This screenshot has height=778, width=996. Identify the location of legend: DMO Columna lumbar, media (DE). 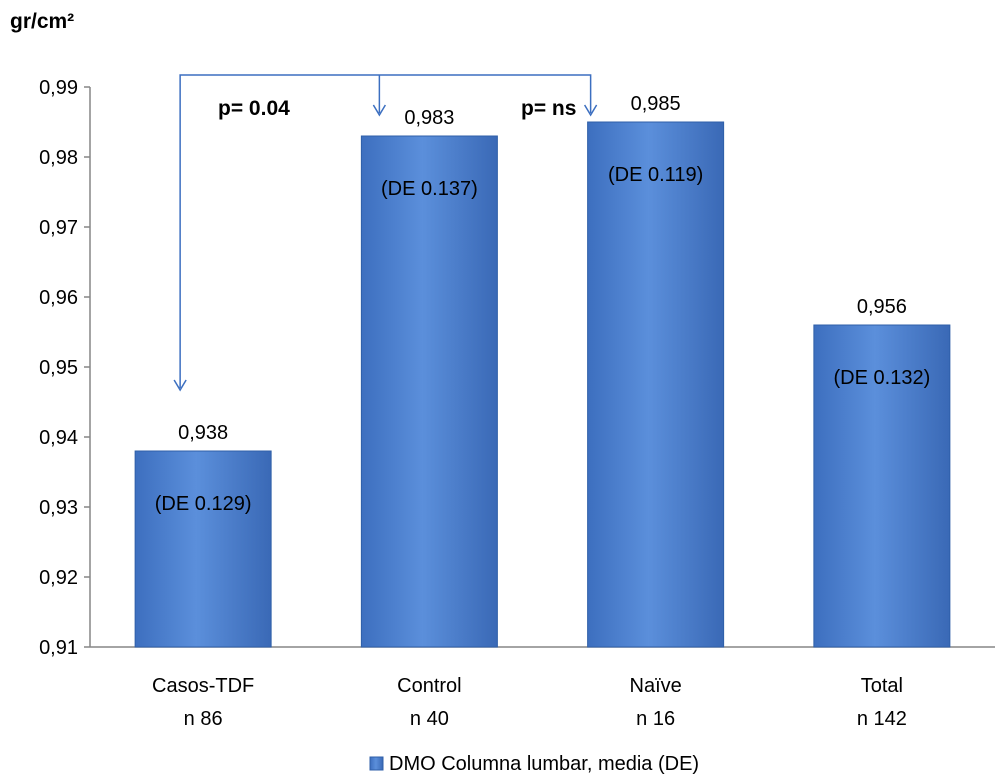
(534, 764).